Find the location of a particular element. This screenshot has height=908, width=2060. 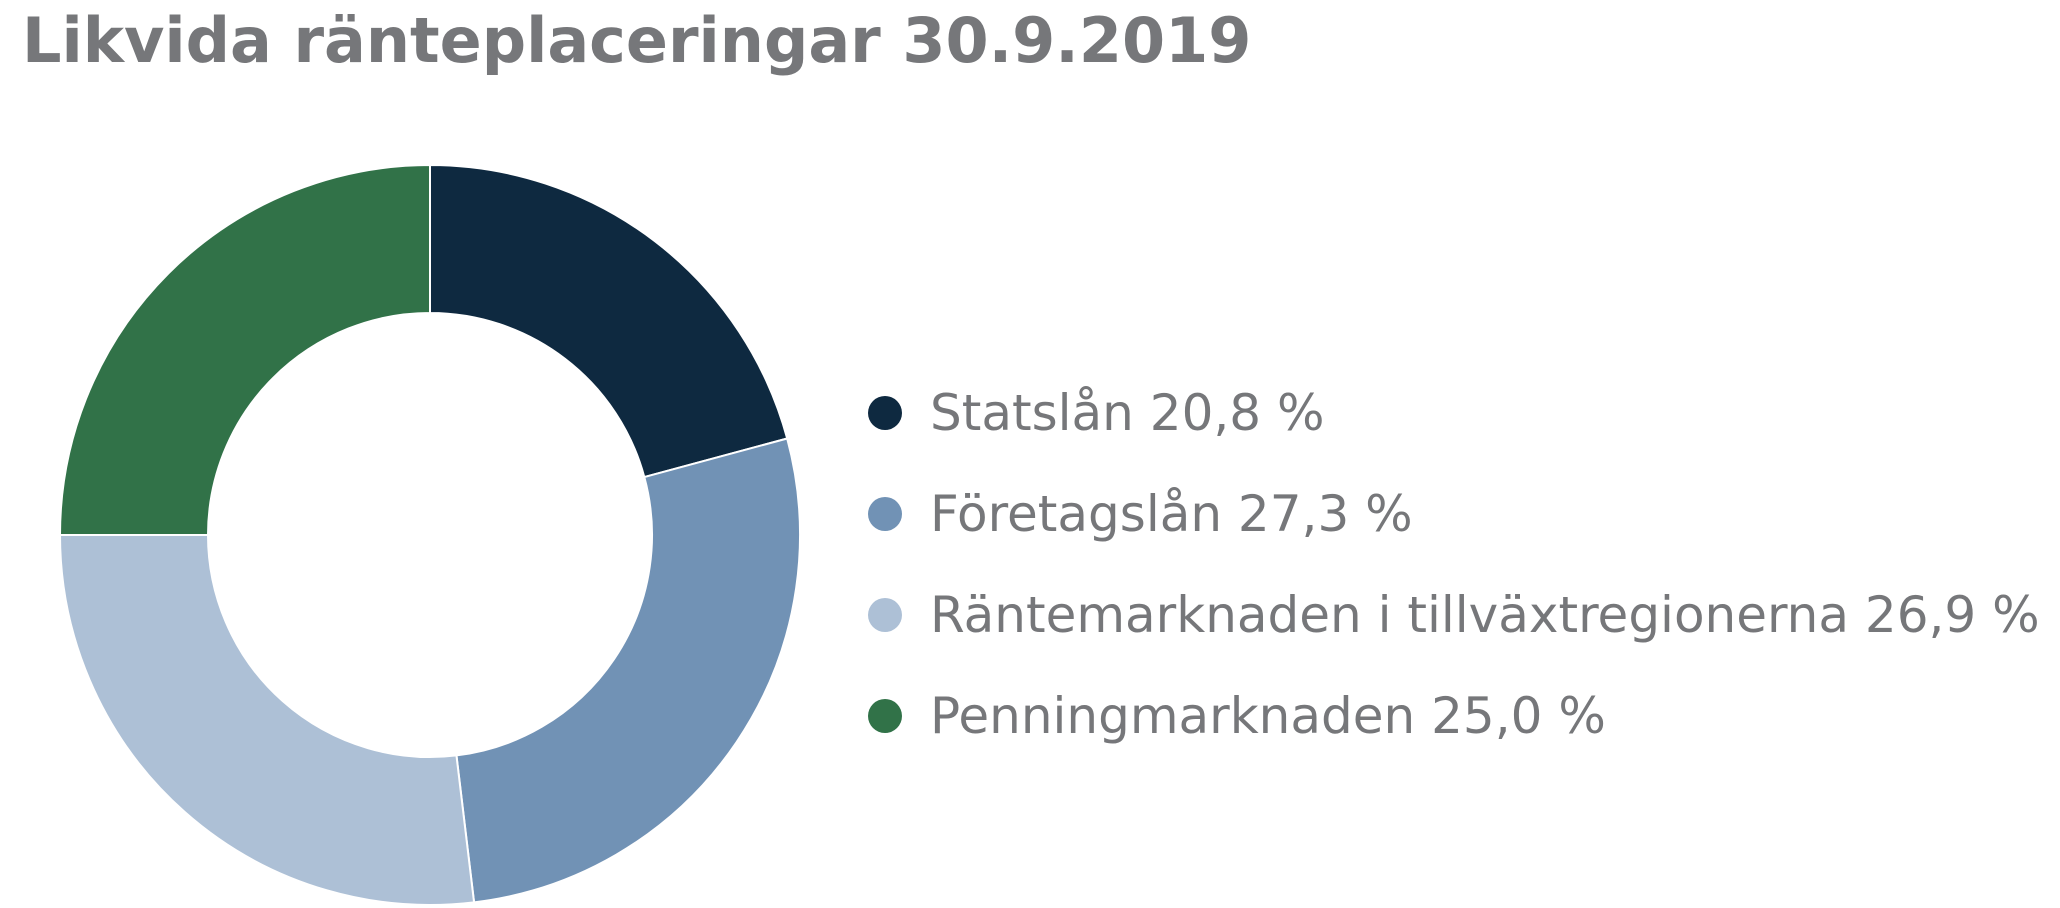

legend-item: Företagslån 27,3 % is located at coordinates (1454, 513).